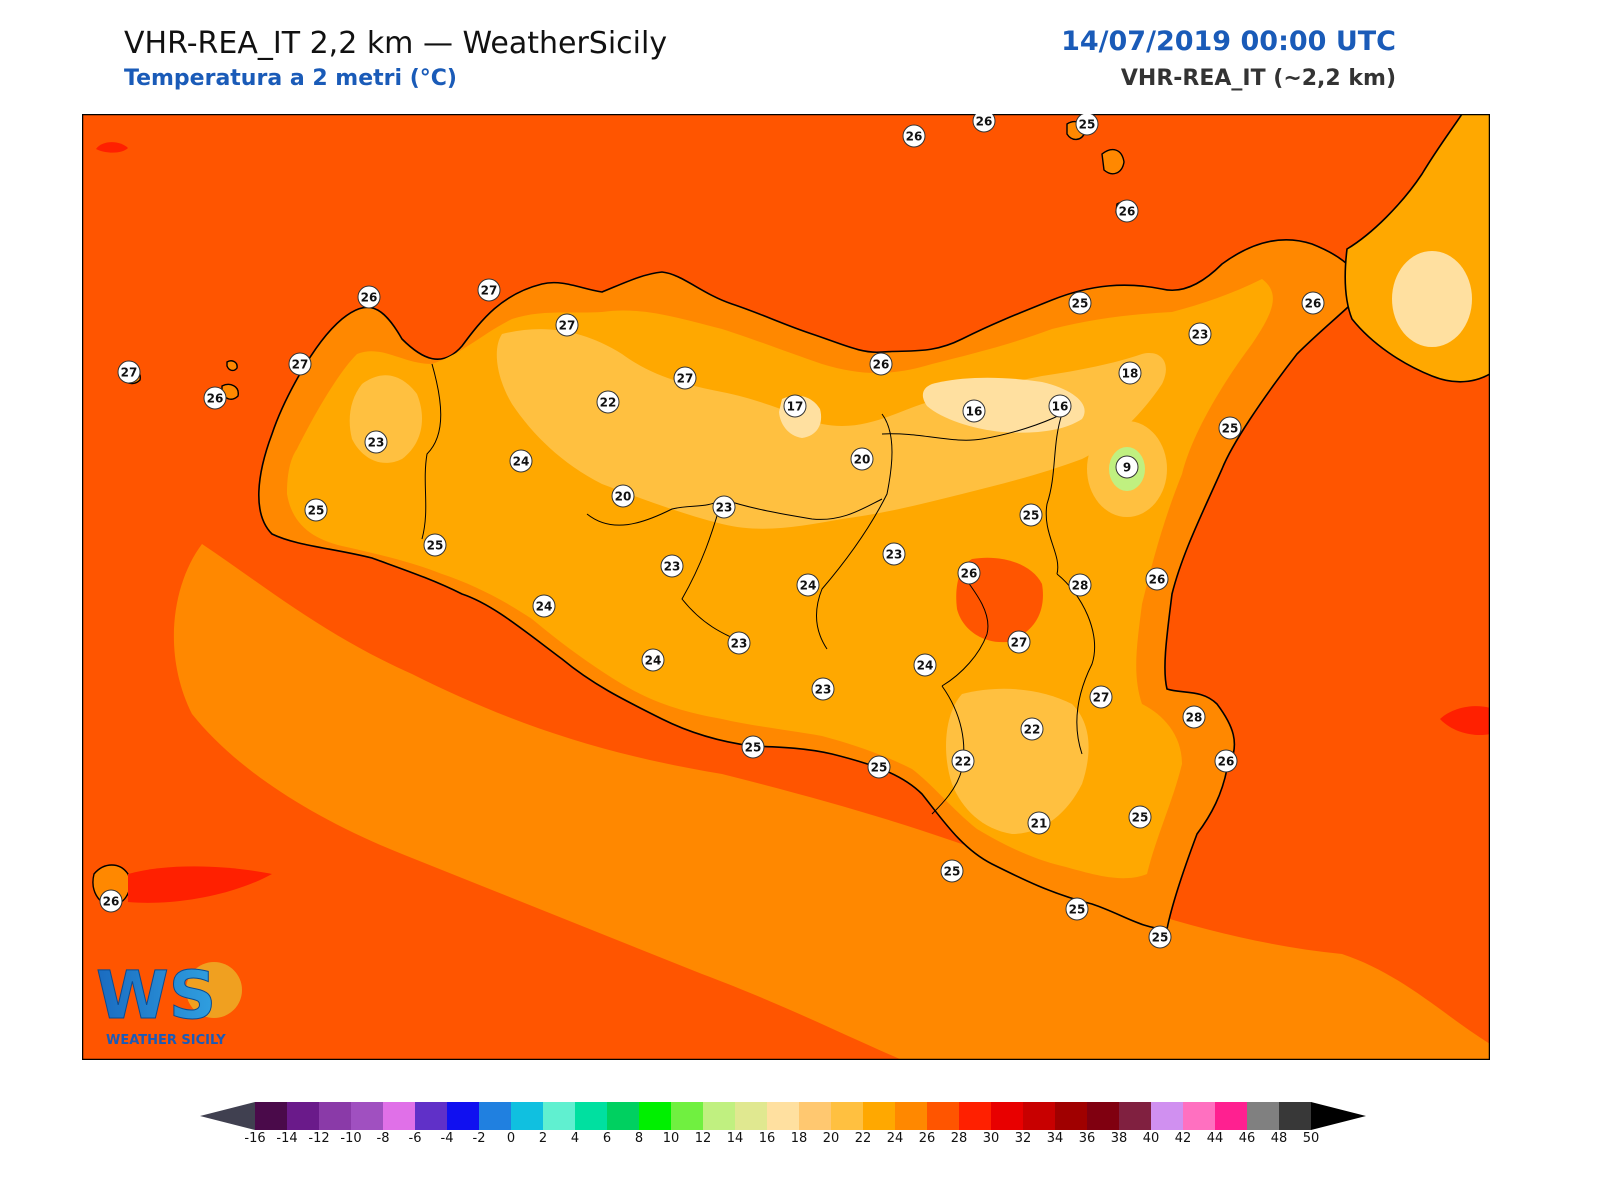 The height and width of the screenshot is (1200, 1600). Describe the element at coordinates (623, 497) in the screenshot. I see `station-temperature: 20` at that location.